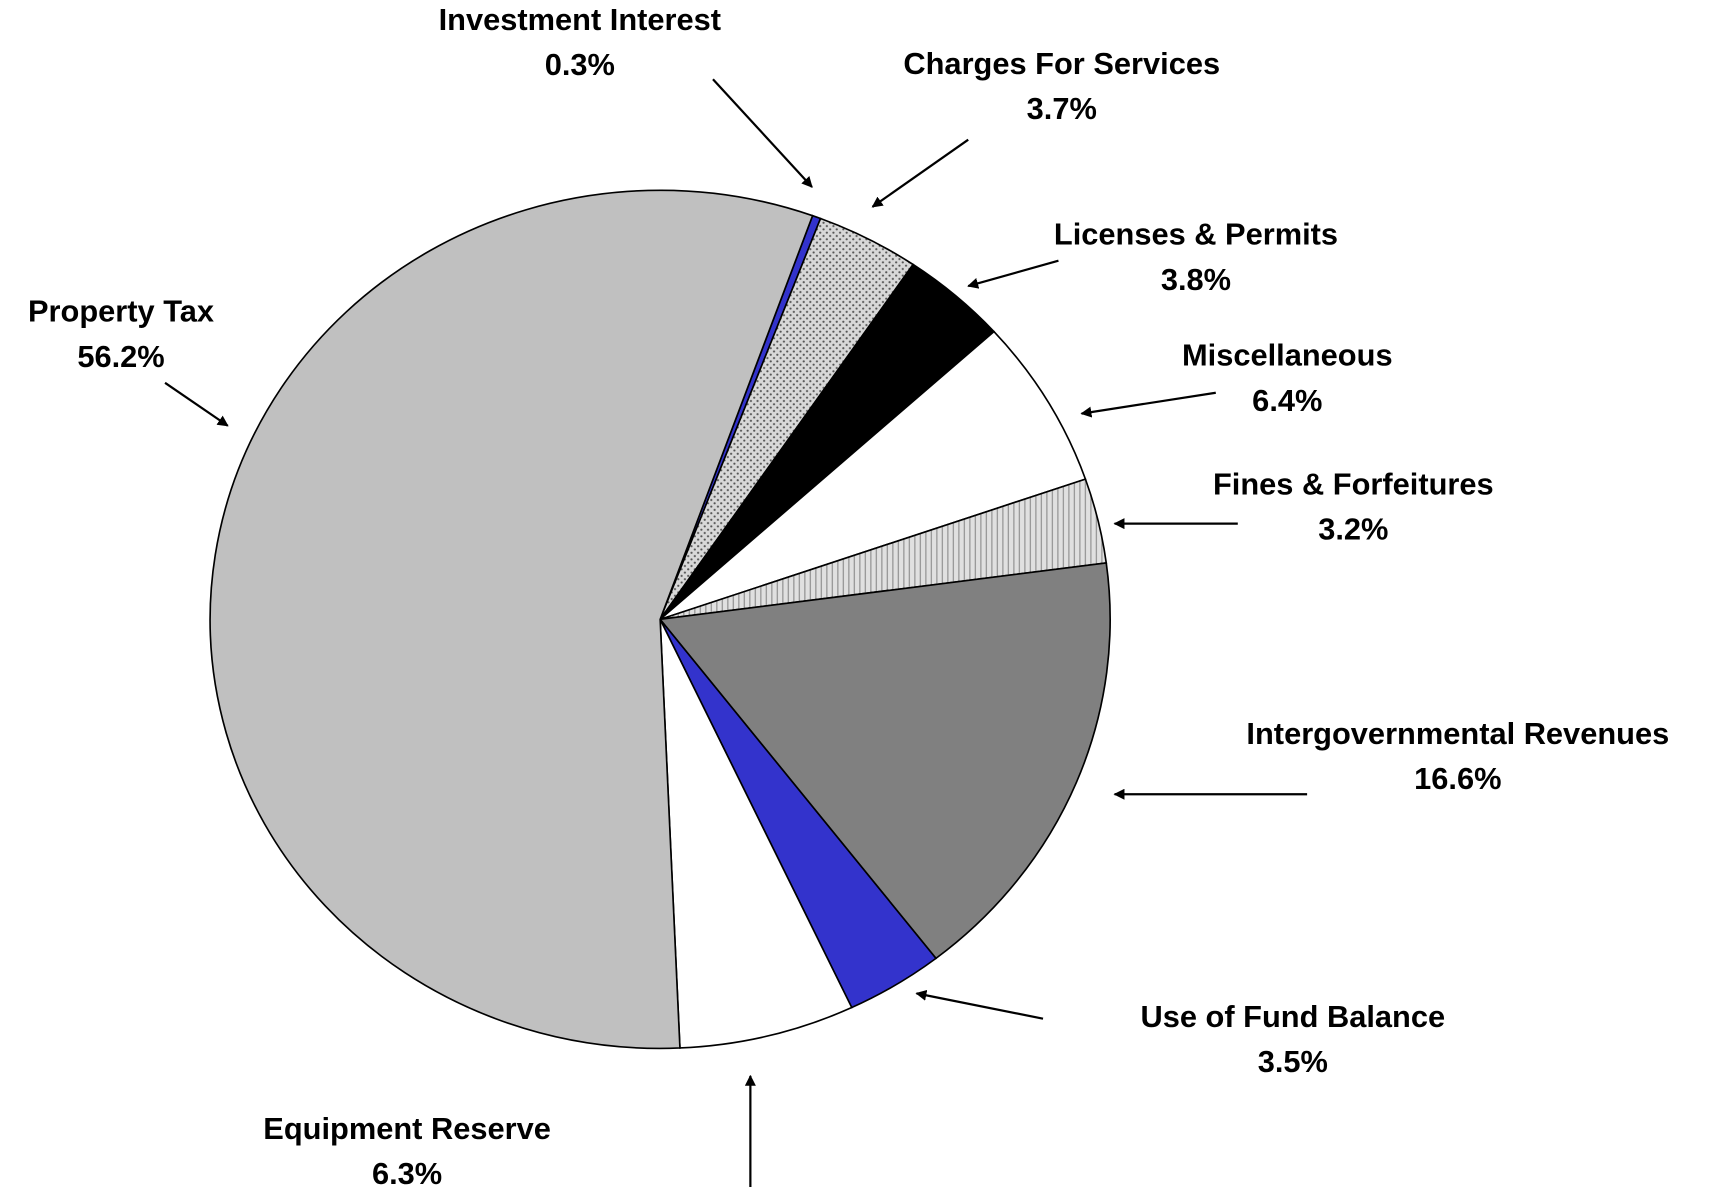  Describe the element at coordinates (1457, 778) in the screenshot. I see `slice-value-label: 16.6%` at that location.